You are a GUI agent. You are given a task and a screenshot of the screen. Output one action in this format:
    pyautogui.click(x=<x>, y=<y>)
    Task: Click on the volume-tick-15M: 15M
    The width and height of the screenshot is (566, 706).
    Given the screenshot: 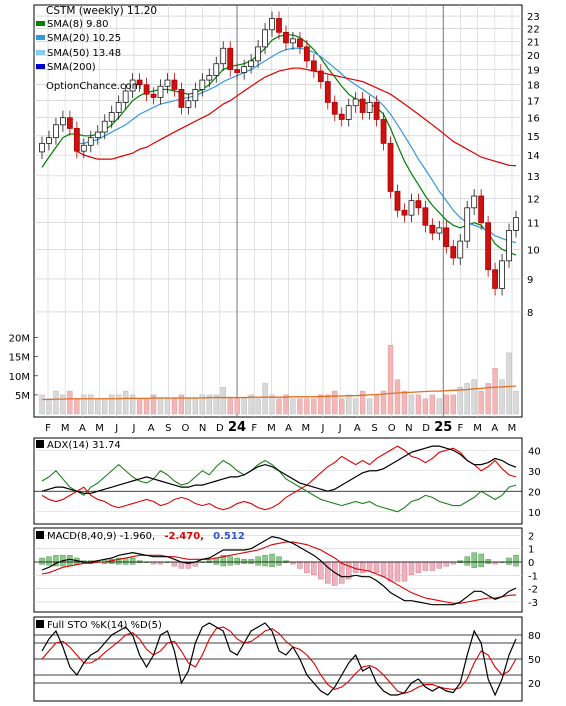 What is the action you would take?
    pyautogui.click(x=19, y=358)
    